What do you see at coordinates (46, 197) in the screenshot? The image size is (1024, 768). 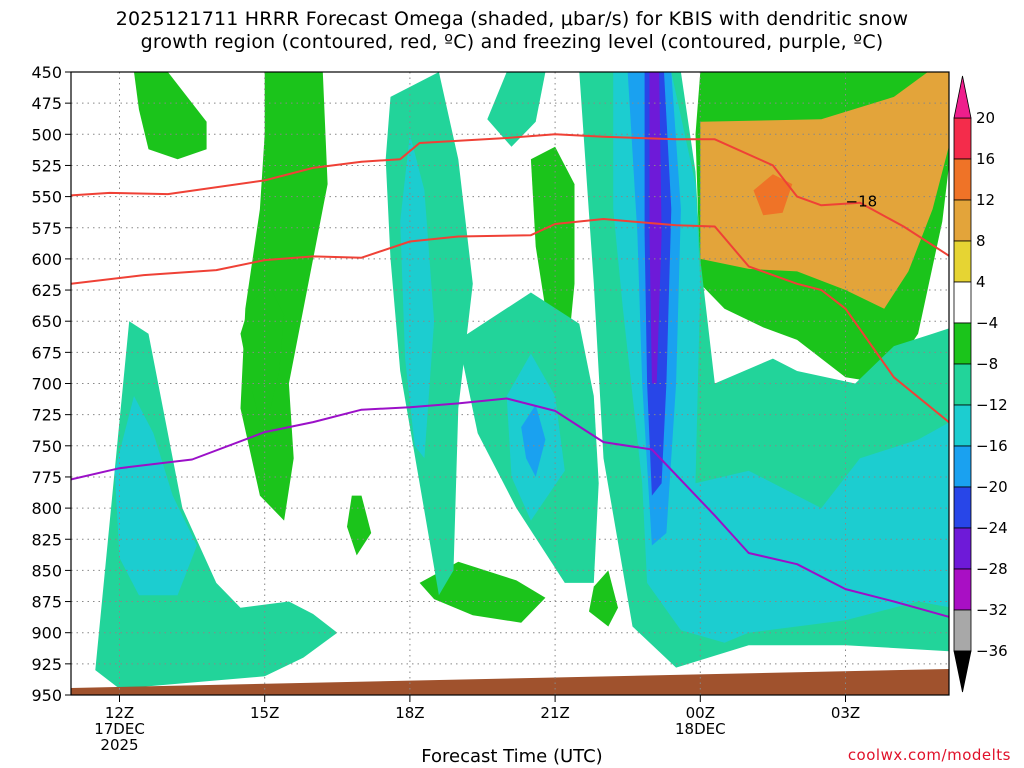 I see `y-tick-label: 550` at bounding box center [46, 197].